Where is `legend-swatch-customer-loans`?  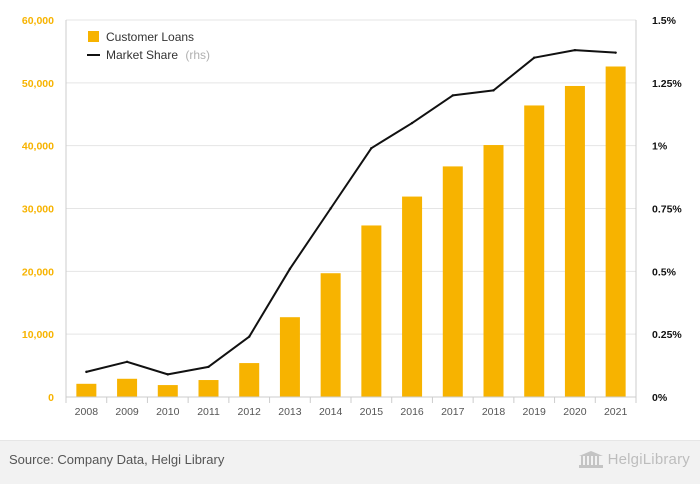
legend-swatch-customer-loans is located at coordinates (93, 36).